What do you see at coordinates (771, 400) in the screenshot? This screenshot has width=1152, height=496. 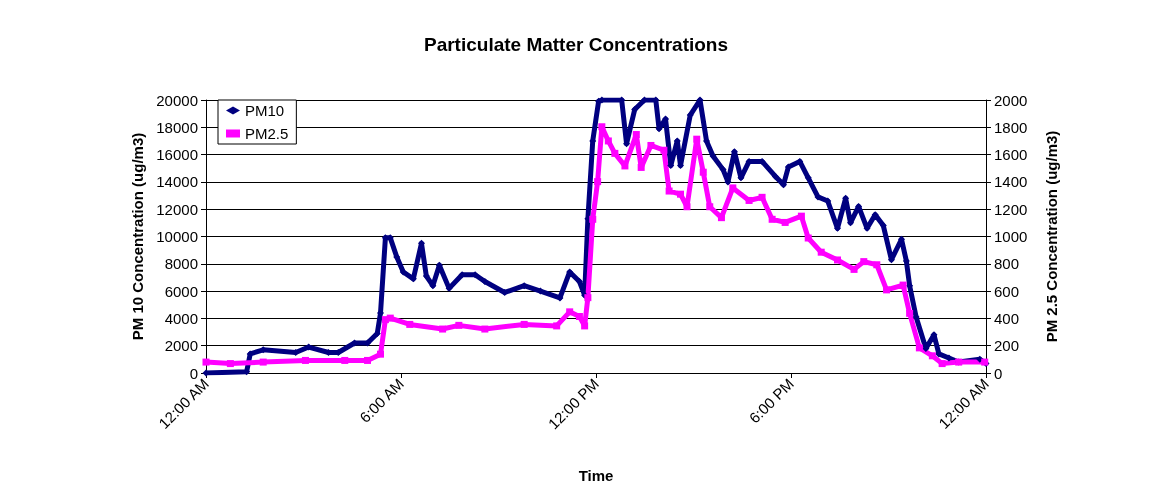 I see `x-tick-label: 6:00 PM` at bounding box center [771, 400].